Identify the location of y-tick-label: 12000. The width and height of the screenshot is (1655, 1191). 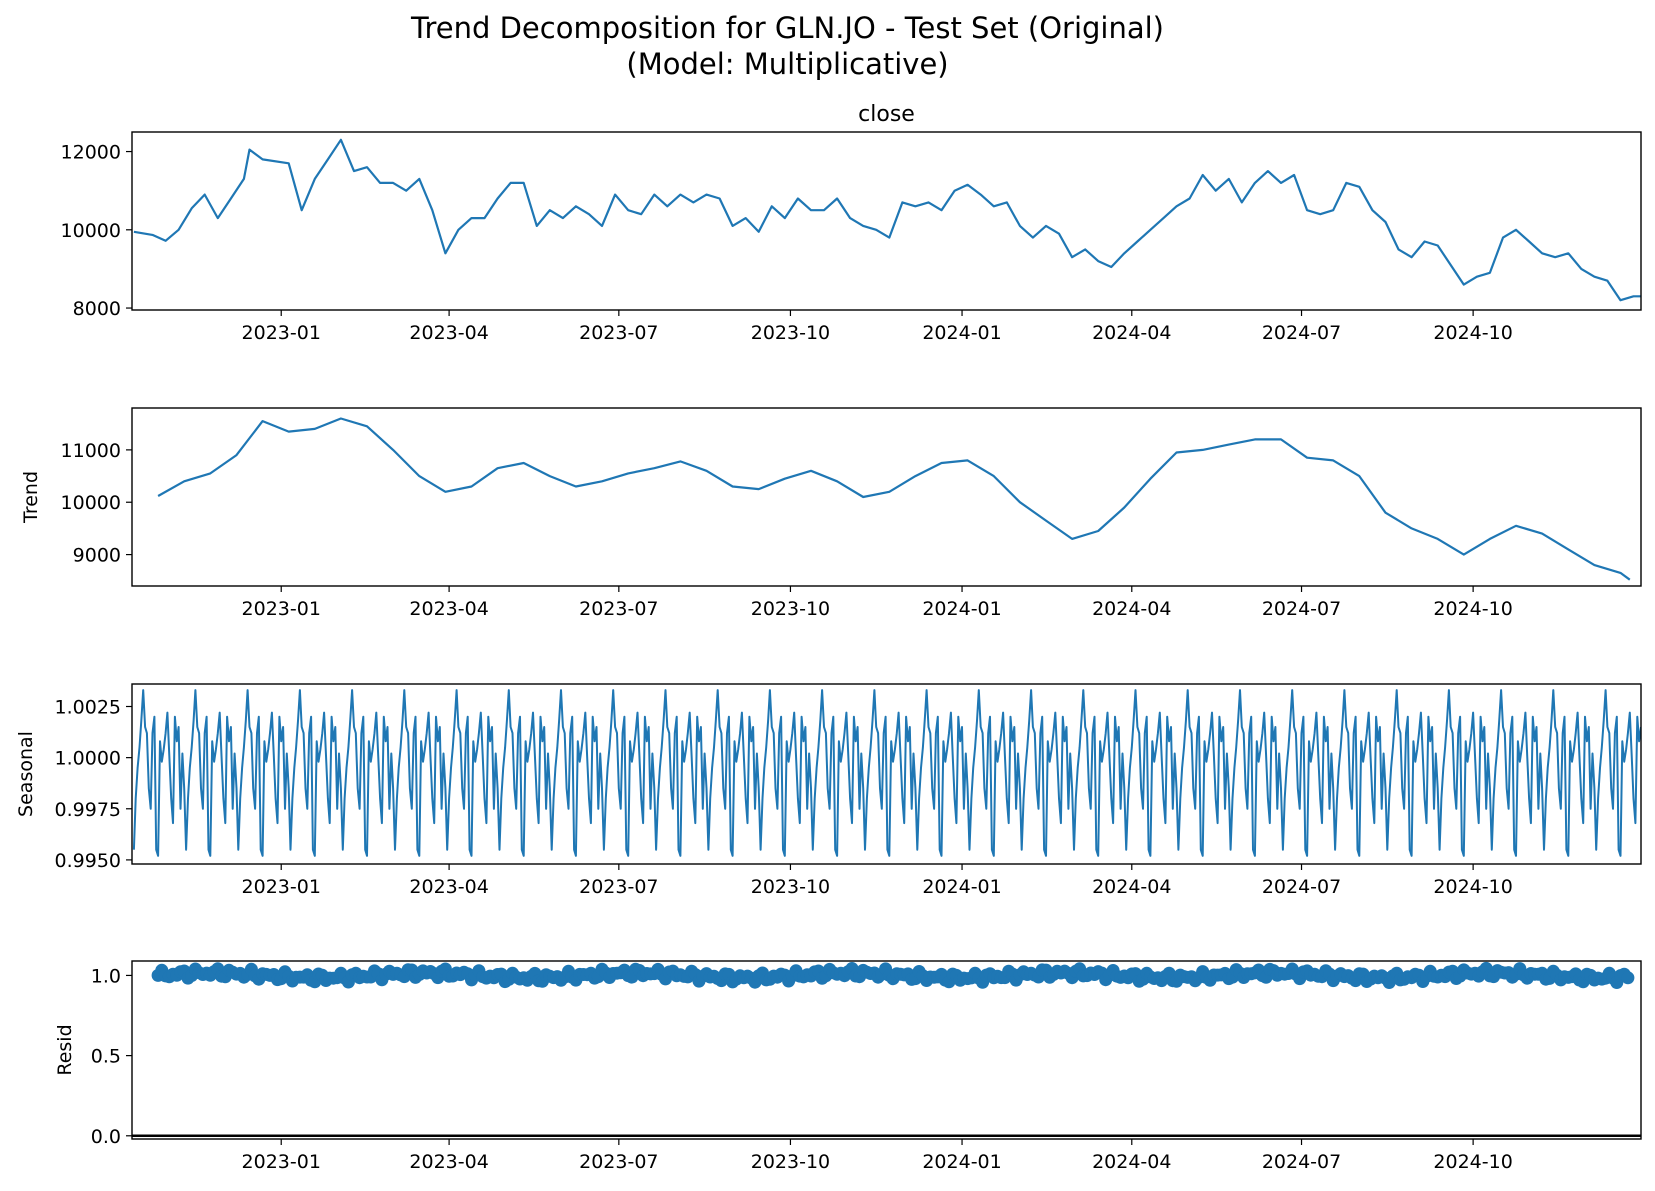
(91, 153).